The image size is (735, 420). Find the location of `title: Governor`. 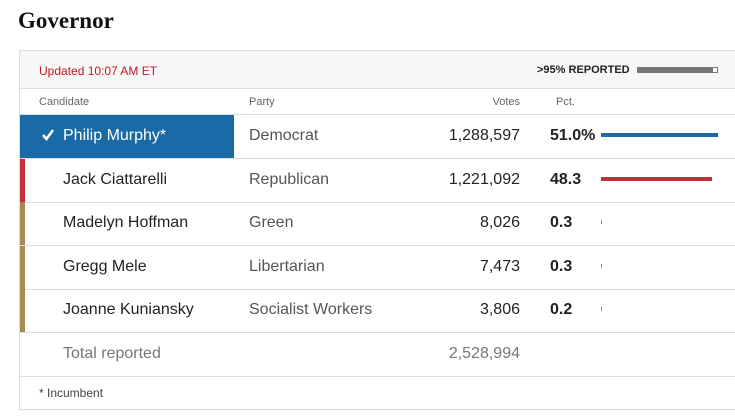

title: Governor is located at coordinates (66, 20).